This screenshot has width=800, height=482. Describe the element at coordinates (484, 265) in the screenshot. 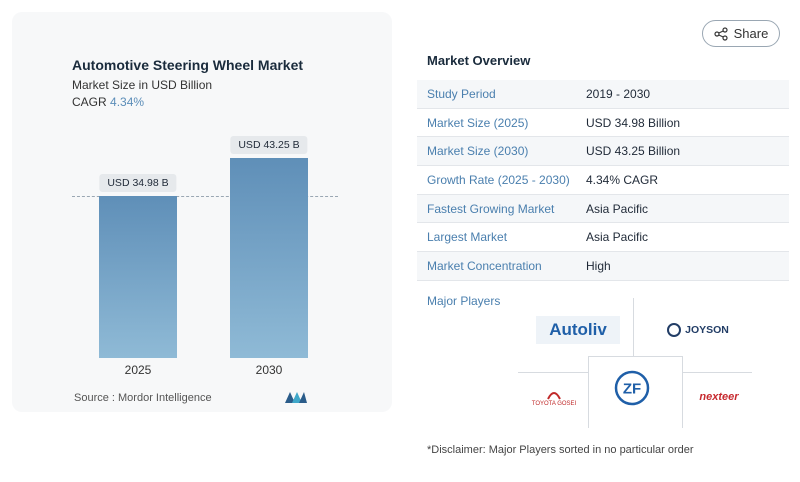

I see `row-key: Market Concentration` at that location.